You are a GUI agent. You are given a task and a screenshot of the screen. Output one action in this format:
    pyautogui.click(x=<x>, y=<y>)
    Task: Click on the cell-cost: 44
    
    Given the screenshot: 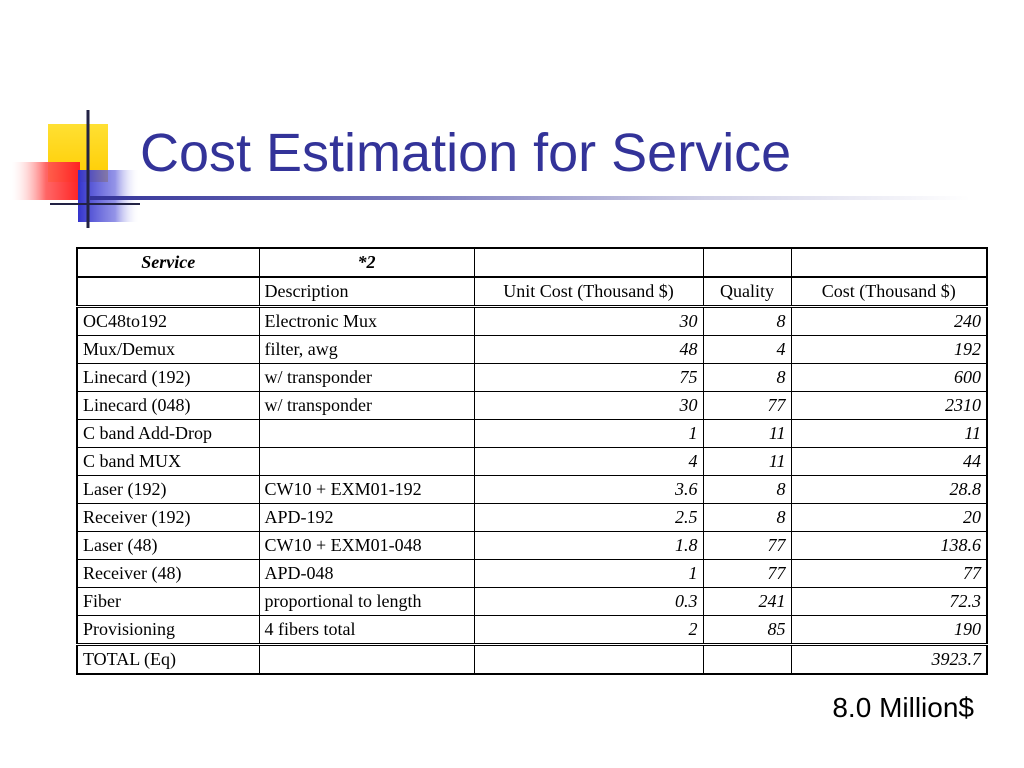 What is the action you would take?
    pyautogui.click(x=889, y=461)
    